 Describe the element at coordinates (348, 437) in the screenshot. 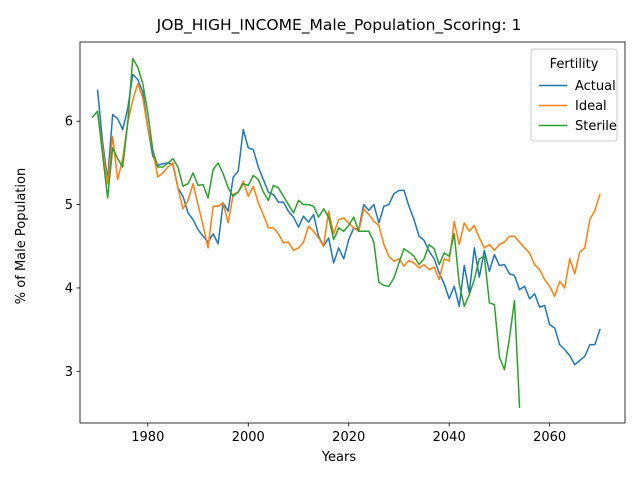

I see `x-tick-label: 2020` at that location.